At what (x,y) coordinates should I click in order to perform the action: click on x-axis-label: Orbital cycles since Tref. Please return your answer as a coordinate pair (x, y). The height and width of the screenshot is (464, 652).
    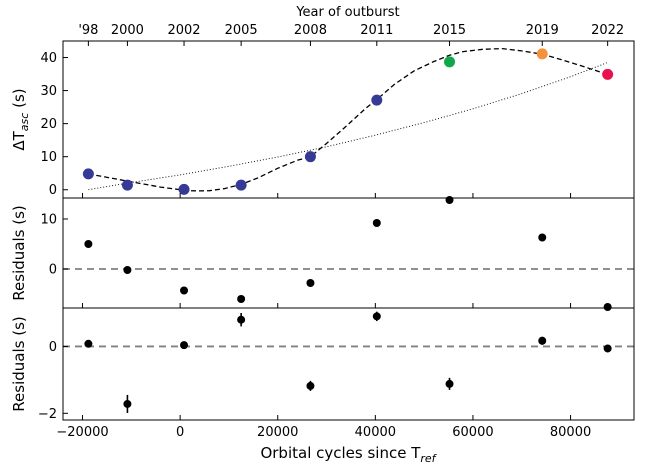
    Looking at the image, I should click on (348, 454).